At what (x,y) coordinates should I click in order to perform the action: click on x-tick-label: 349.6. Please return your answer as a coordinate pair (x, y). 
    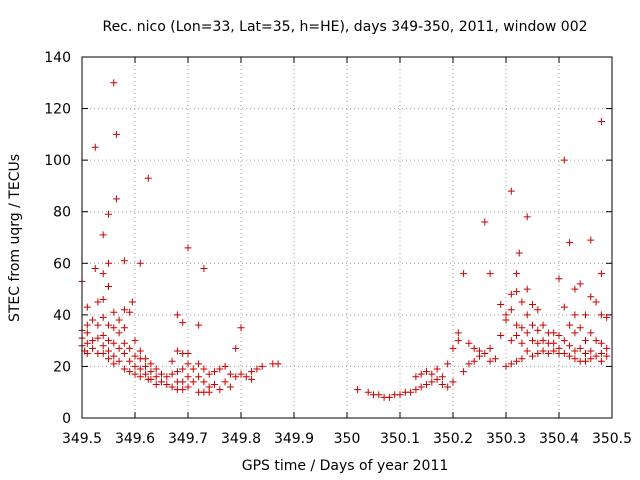
    Looking at the image, I should click on (135, 439).